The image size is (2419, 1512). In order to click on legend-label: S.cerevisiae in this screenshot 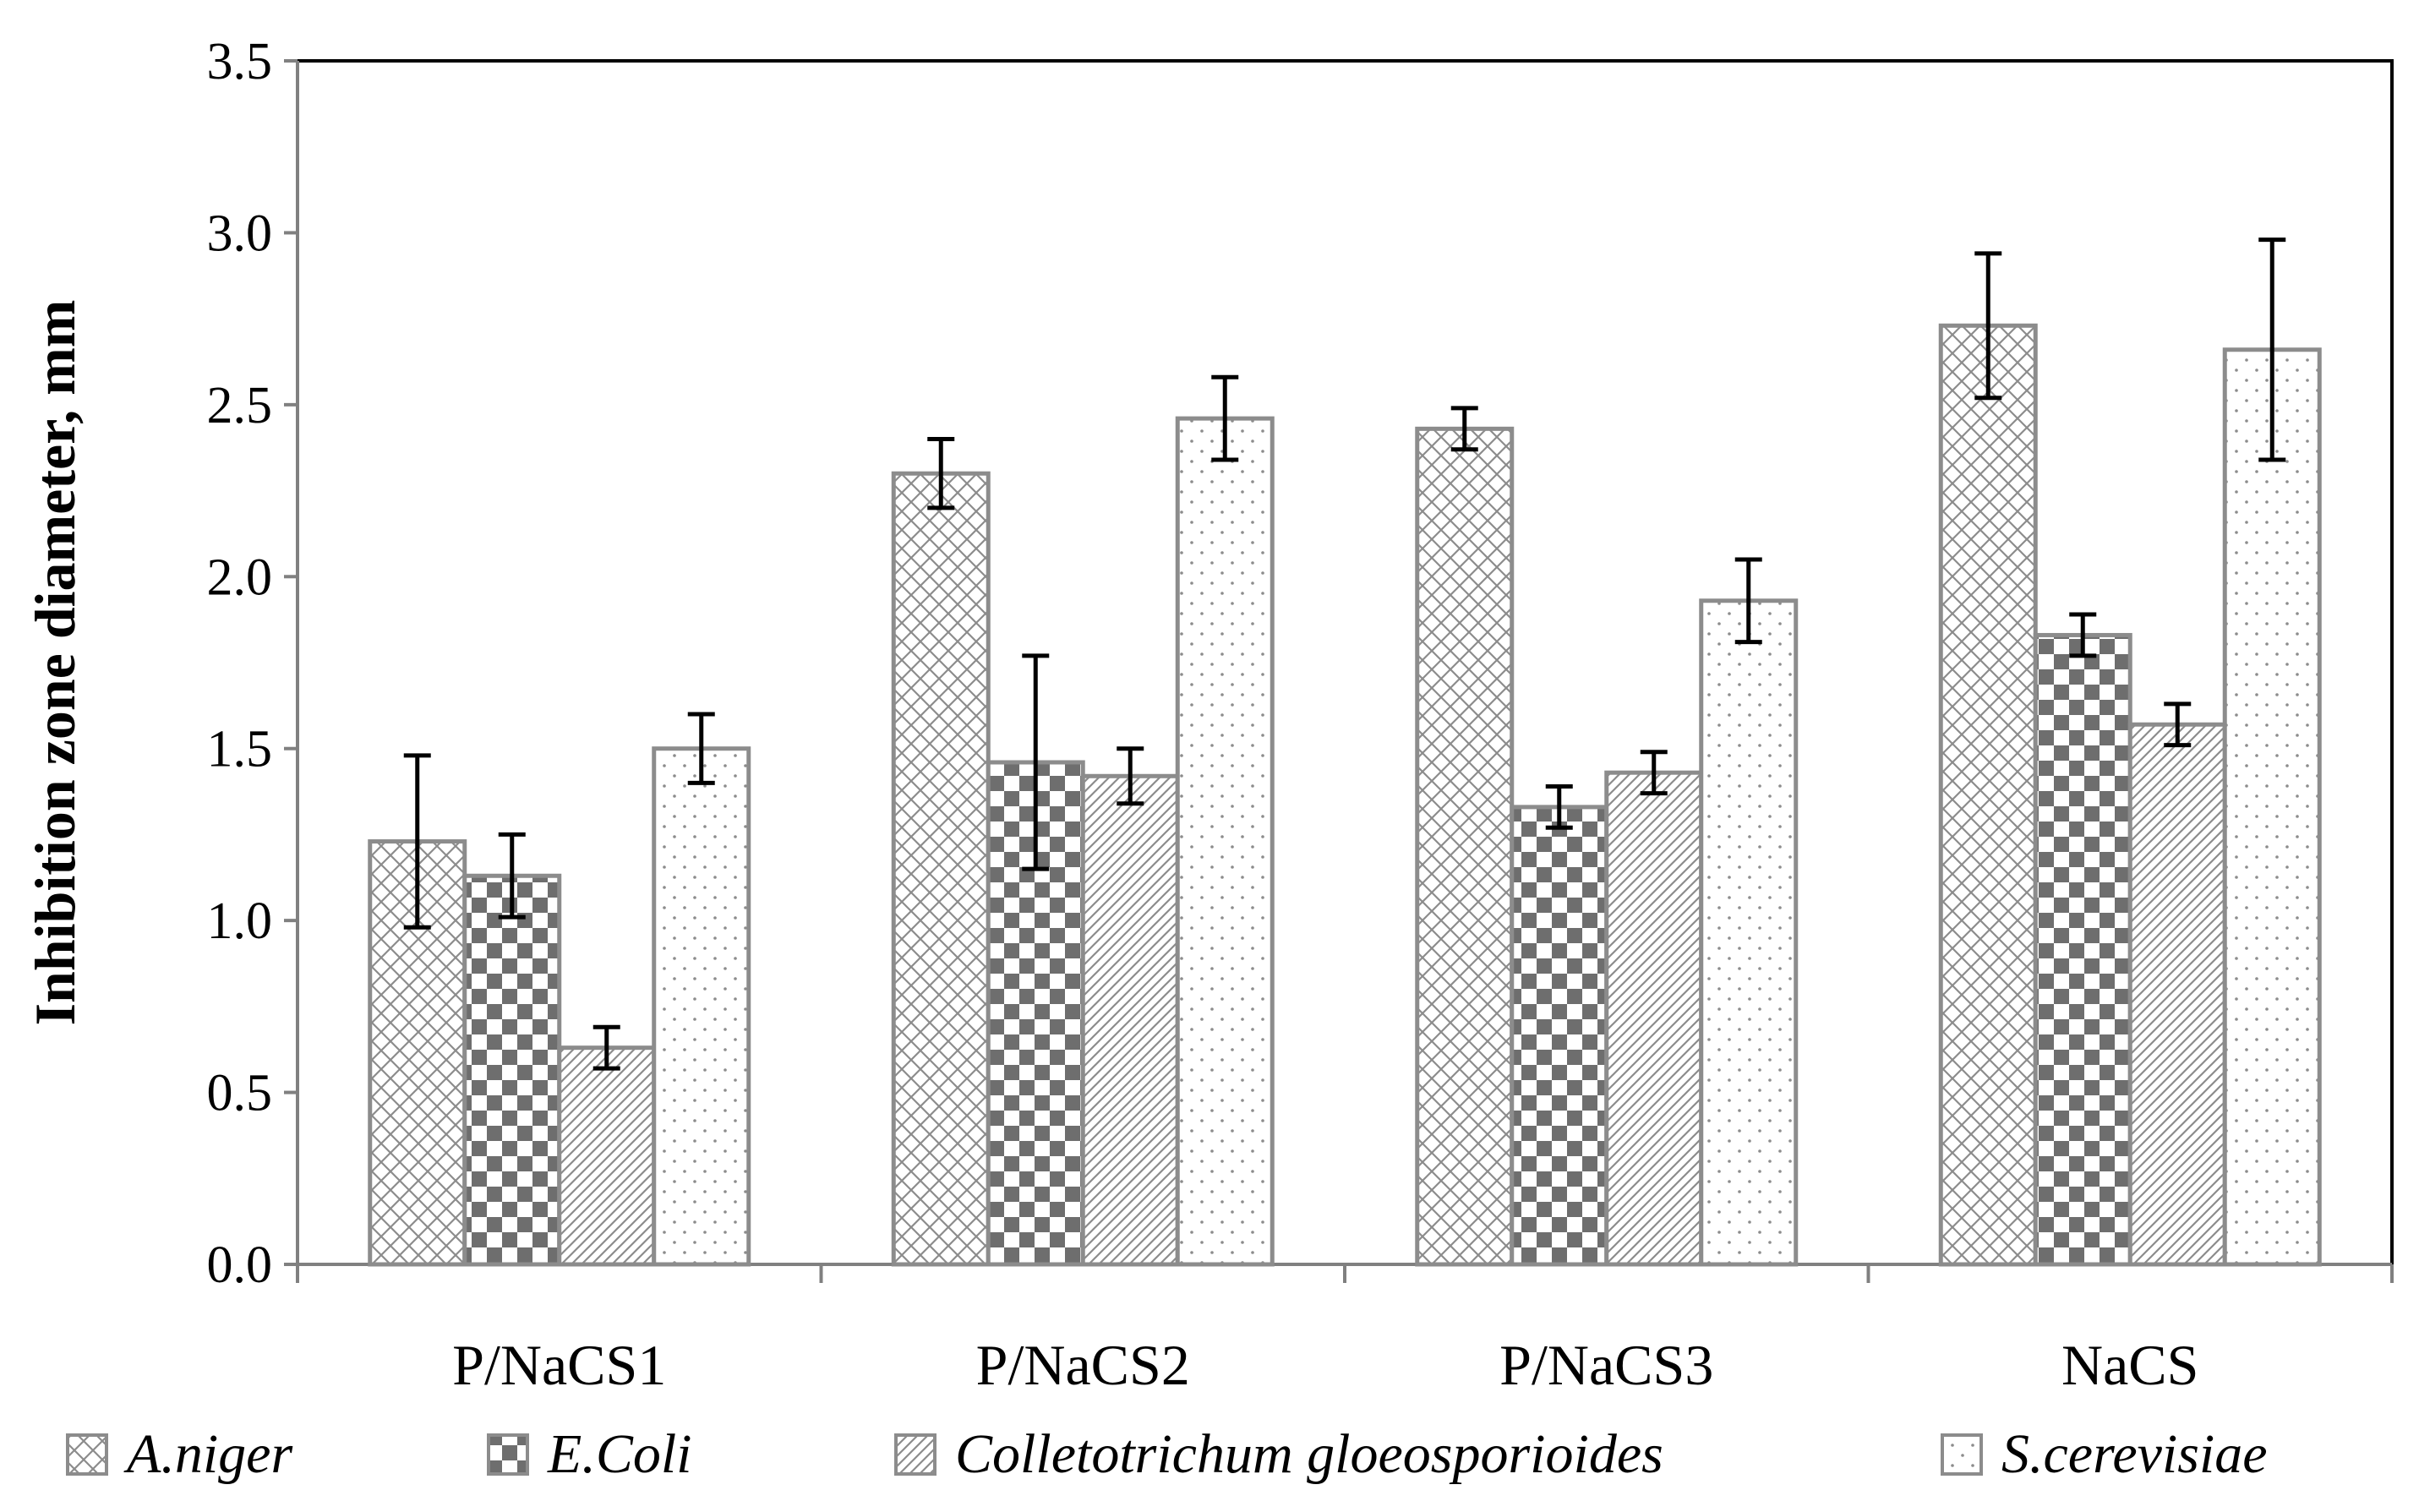, I will do `click(2134, 1454)`.